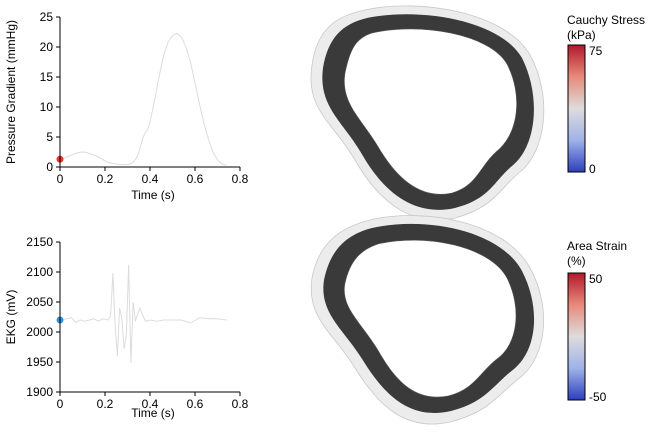  I want to click on pressure-x-tick-label: 0.4, so click(150, 179).